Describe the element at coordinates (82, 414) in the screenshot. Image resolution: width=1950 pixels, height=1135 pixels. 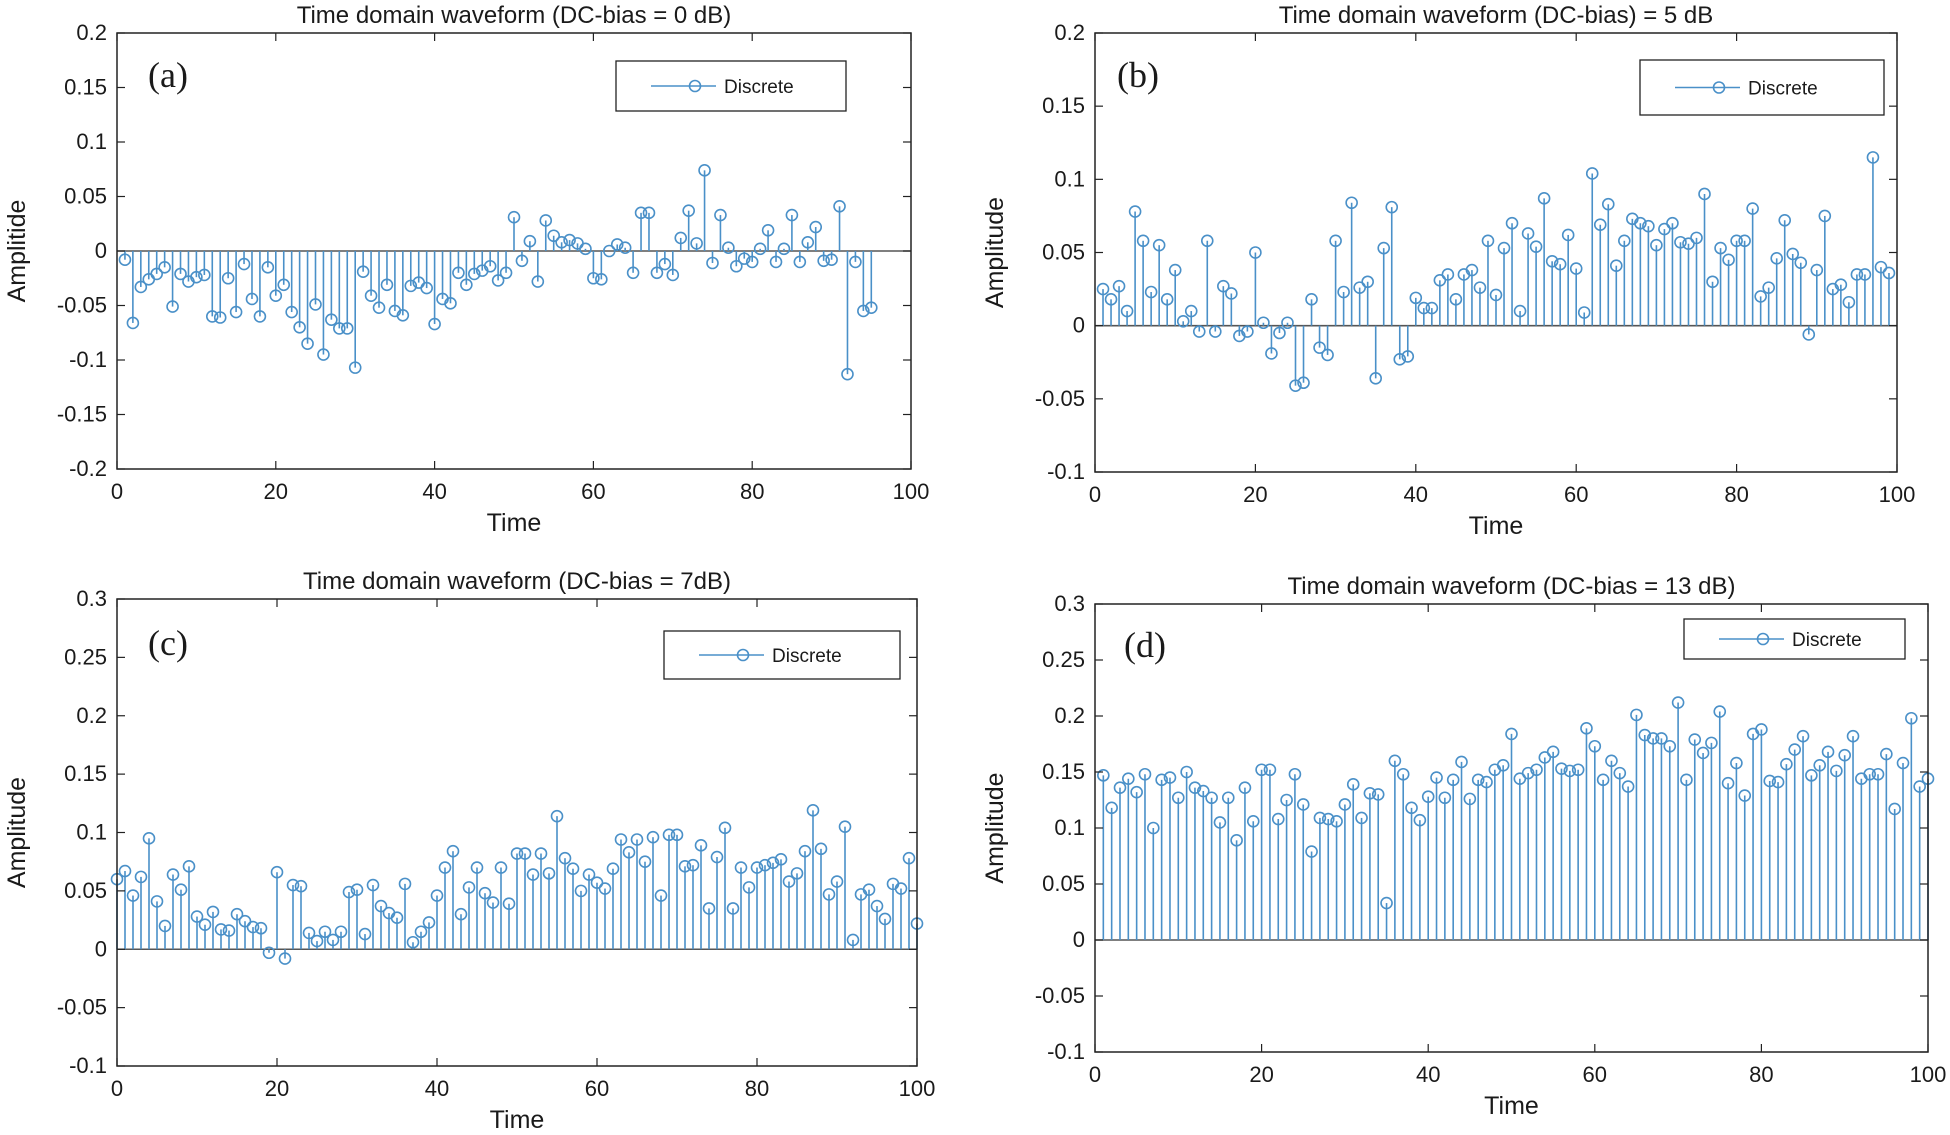
I see `y-tick-label: -0.15` at that location.